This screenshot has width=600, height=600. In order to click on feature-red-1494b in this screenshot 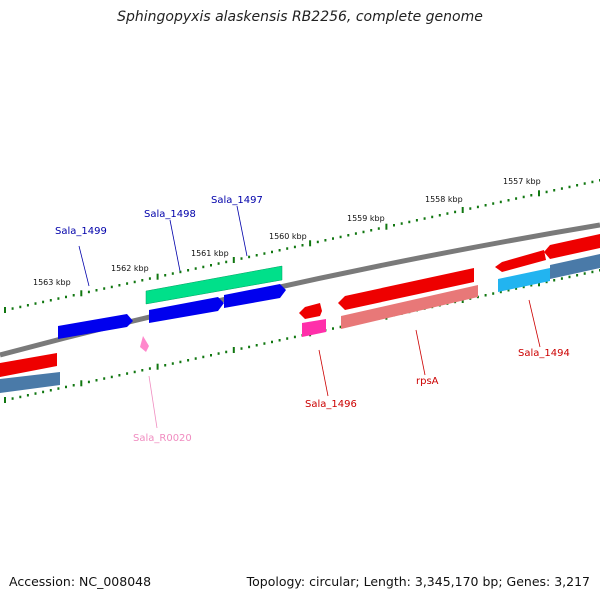, I will do `click(572, 246)`.